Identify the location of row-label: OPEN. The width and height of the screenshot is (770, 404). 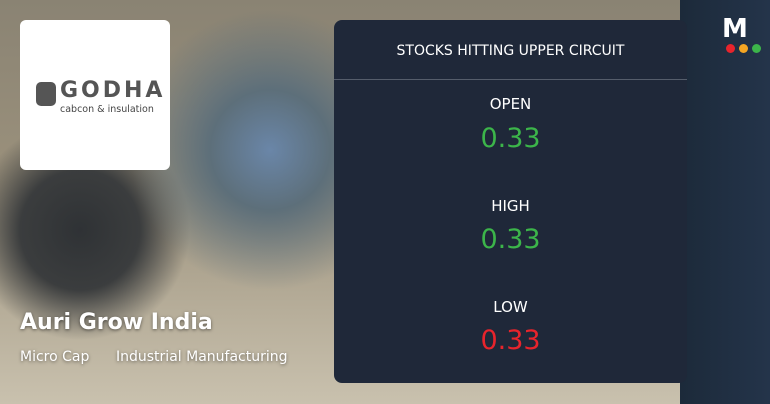
(510, 104).